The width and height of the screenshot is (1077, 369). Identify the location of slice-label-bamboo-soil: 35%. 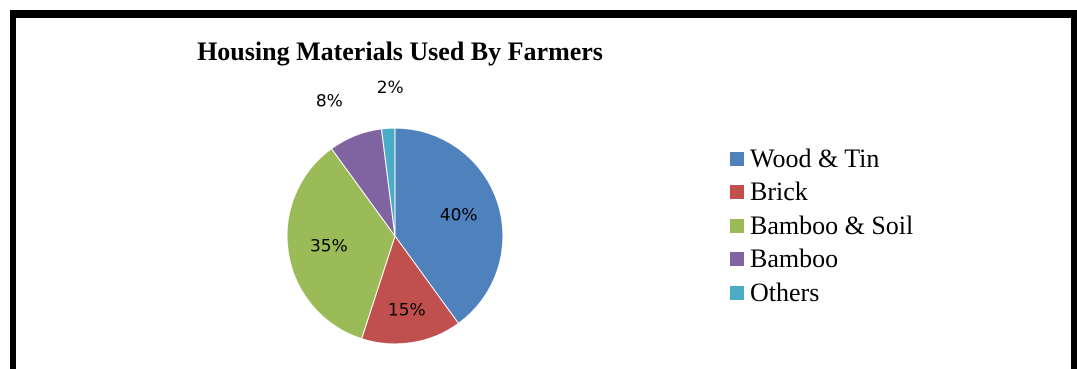
(329, 246).